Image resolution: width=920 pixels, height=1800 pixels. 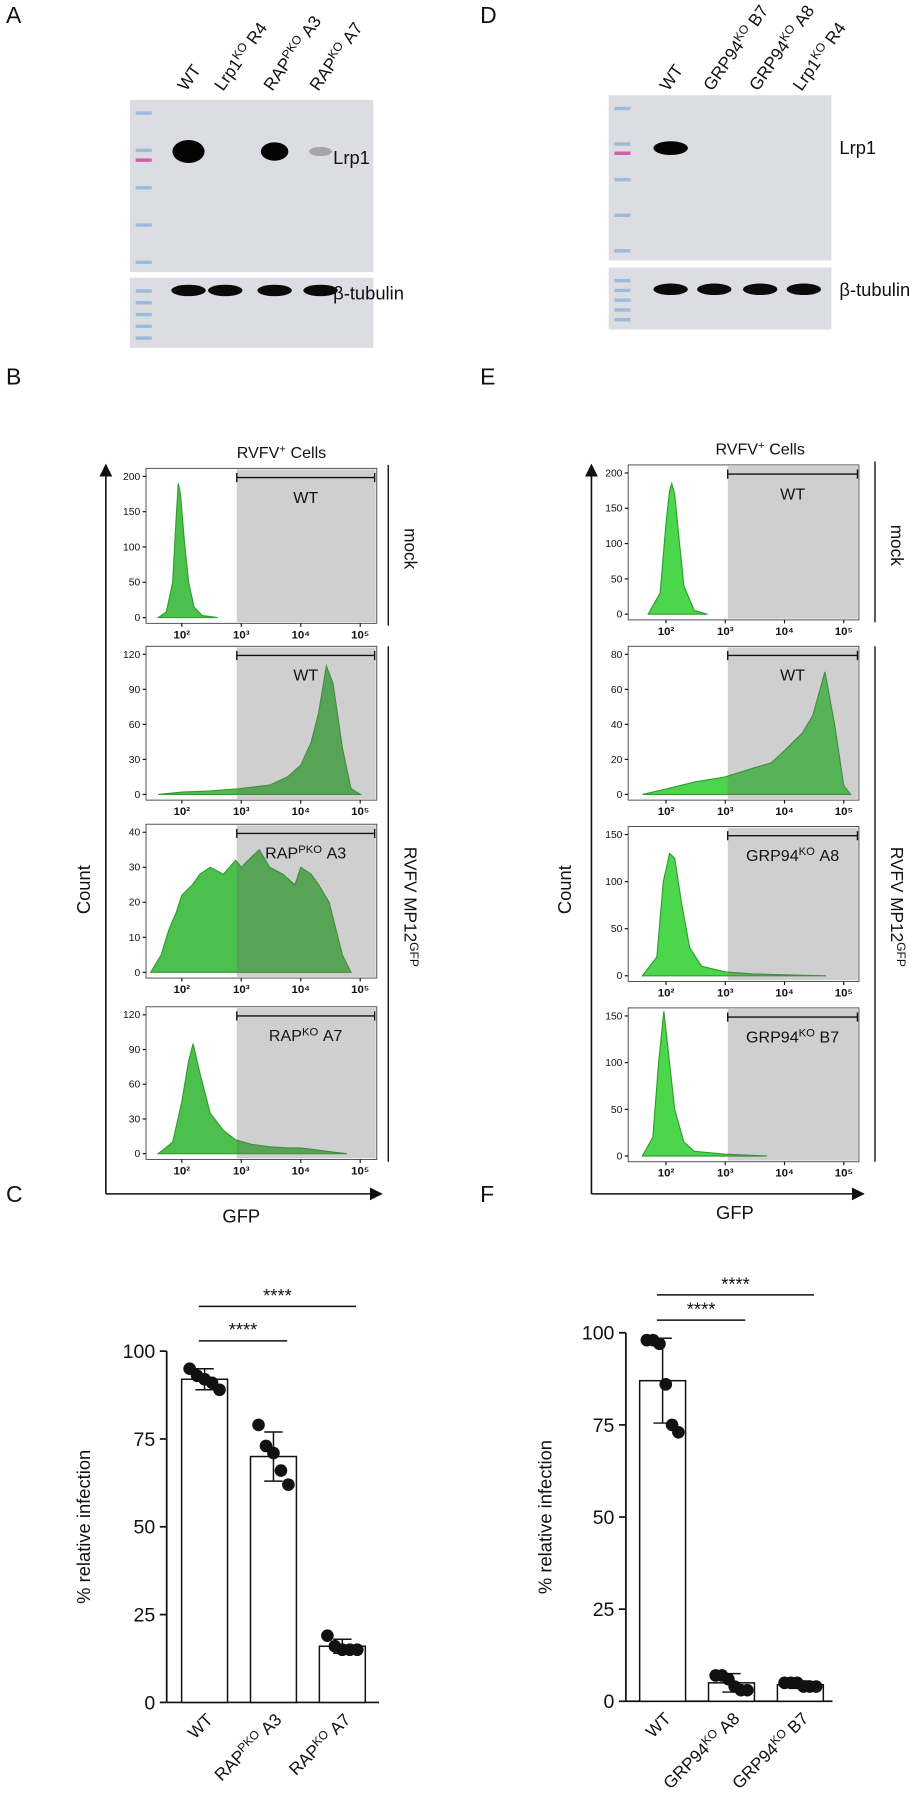 What do you see at coordinates (487, 1194) in the screenshot?
I see `panel-label: F` at bounding box center [487, 1194].